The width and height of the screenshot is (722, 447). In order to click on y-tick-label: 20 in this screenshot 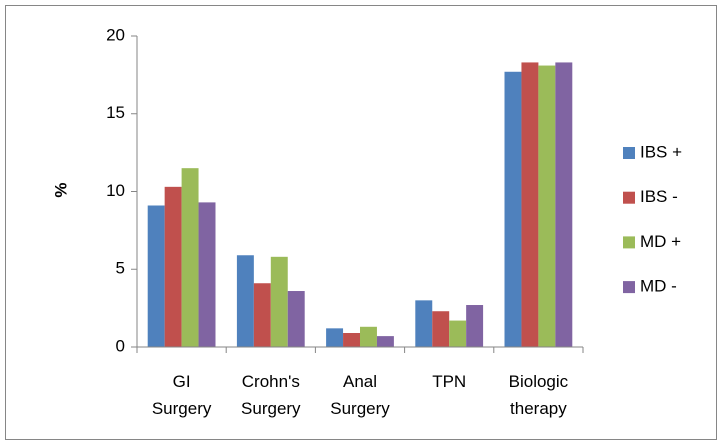, I will do `click(115, 34)`.